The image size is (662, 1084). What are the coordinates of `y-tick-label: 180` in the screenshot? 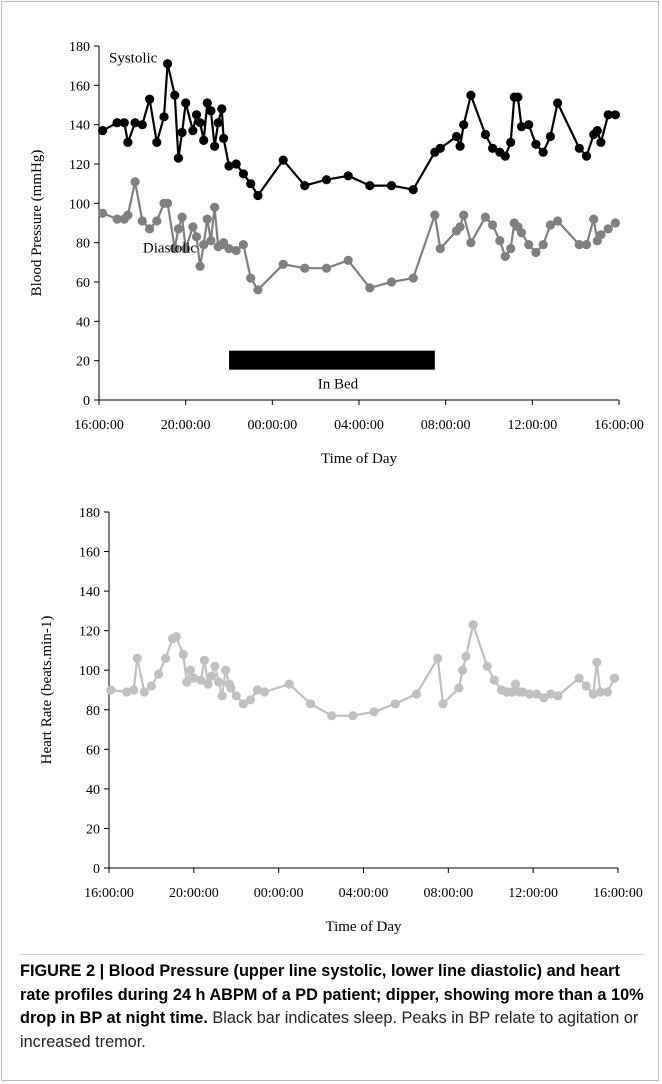 It's located at (89, 513).